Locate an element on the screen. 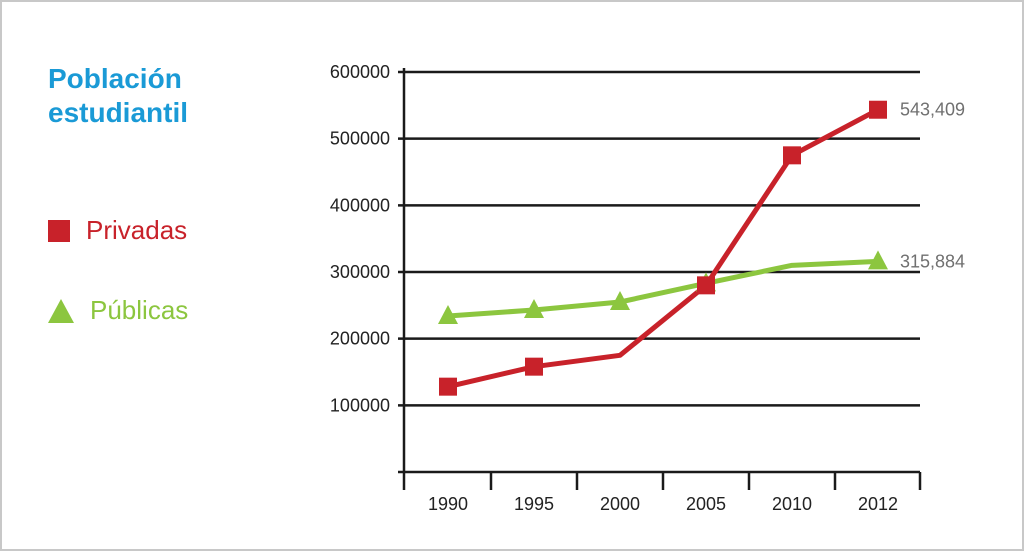 This screenshot has width=1024, height=551. square-marker-icon is located at coordinates (59, 230).